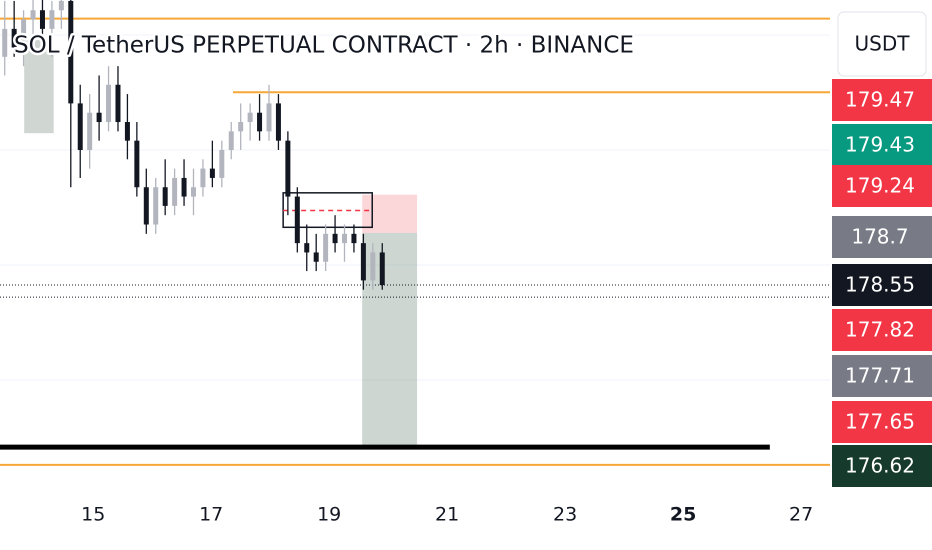 The height and width of the screenshot is (550, 932). I want to click on price-tag-label: 176.62, so click(880, 466).